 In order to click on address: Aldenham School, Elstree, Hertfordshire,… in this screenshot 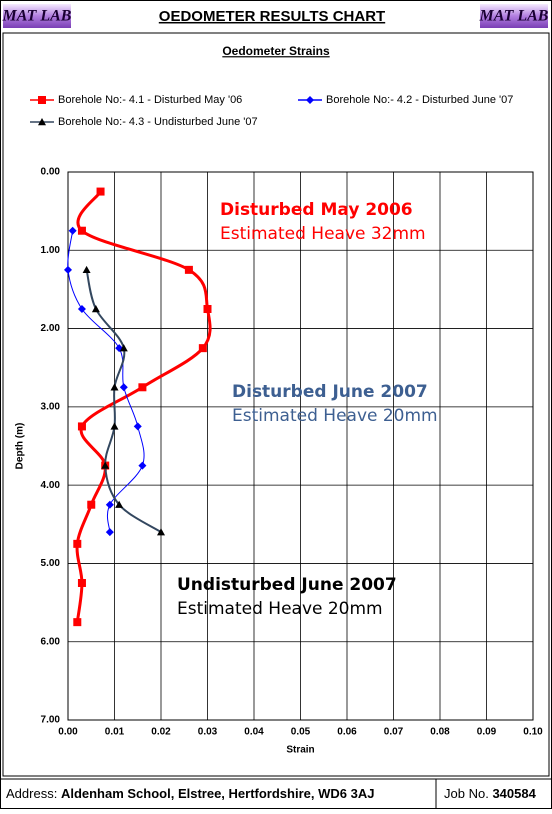, I will do `click(218, 793)`.